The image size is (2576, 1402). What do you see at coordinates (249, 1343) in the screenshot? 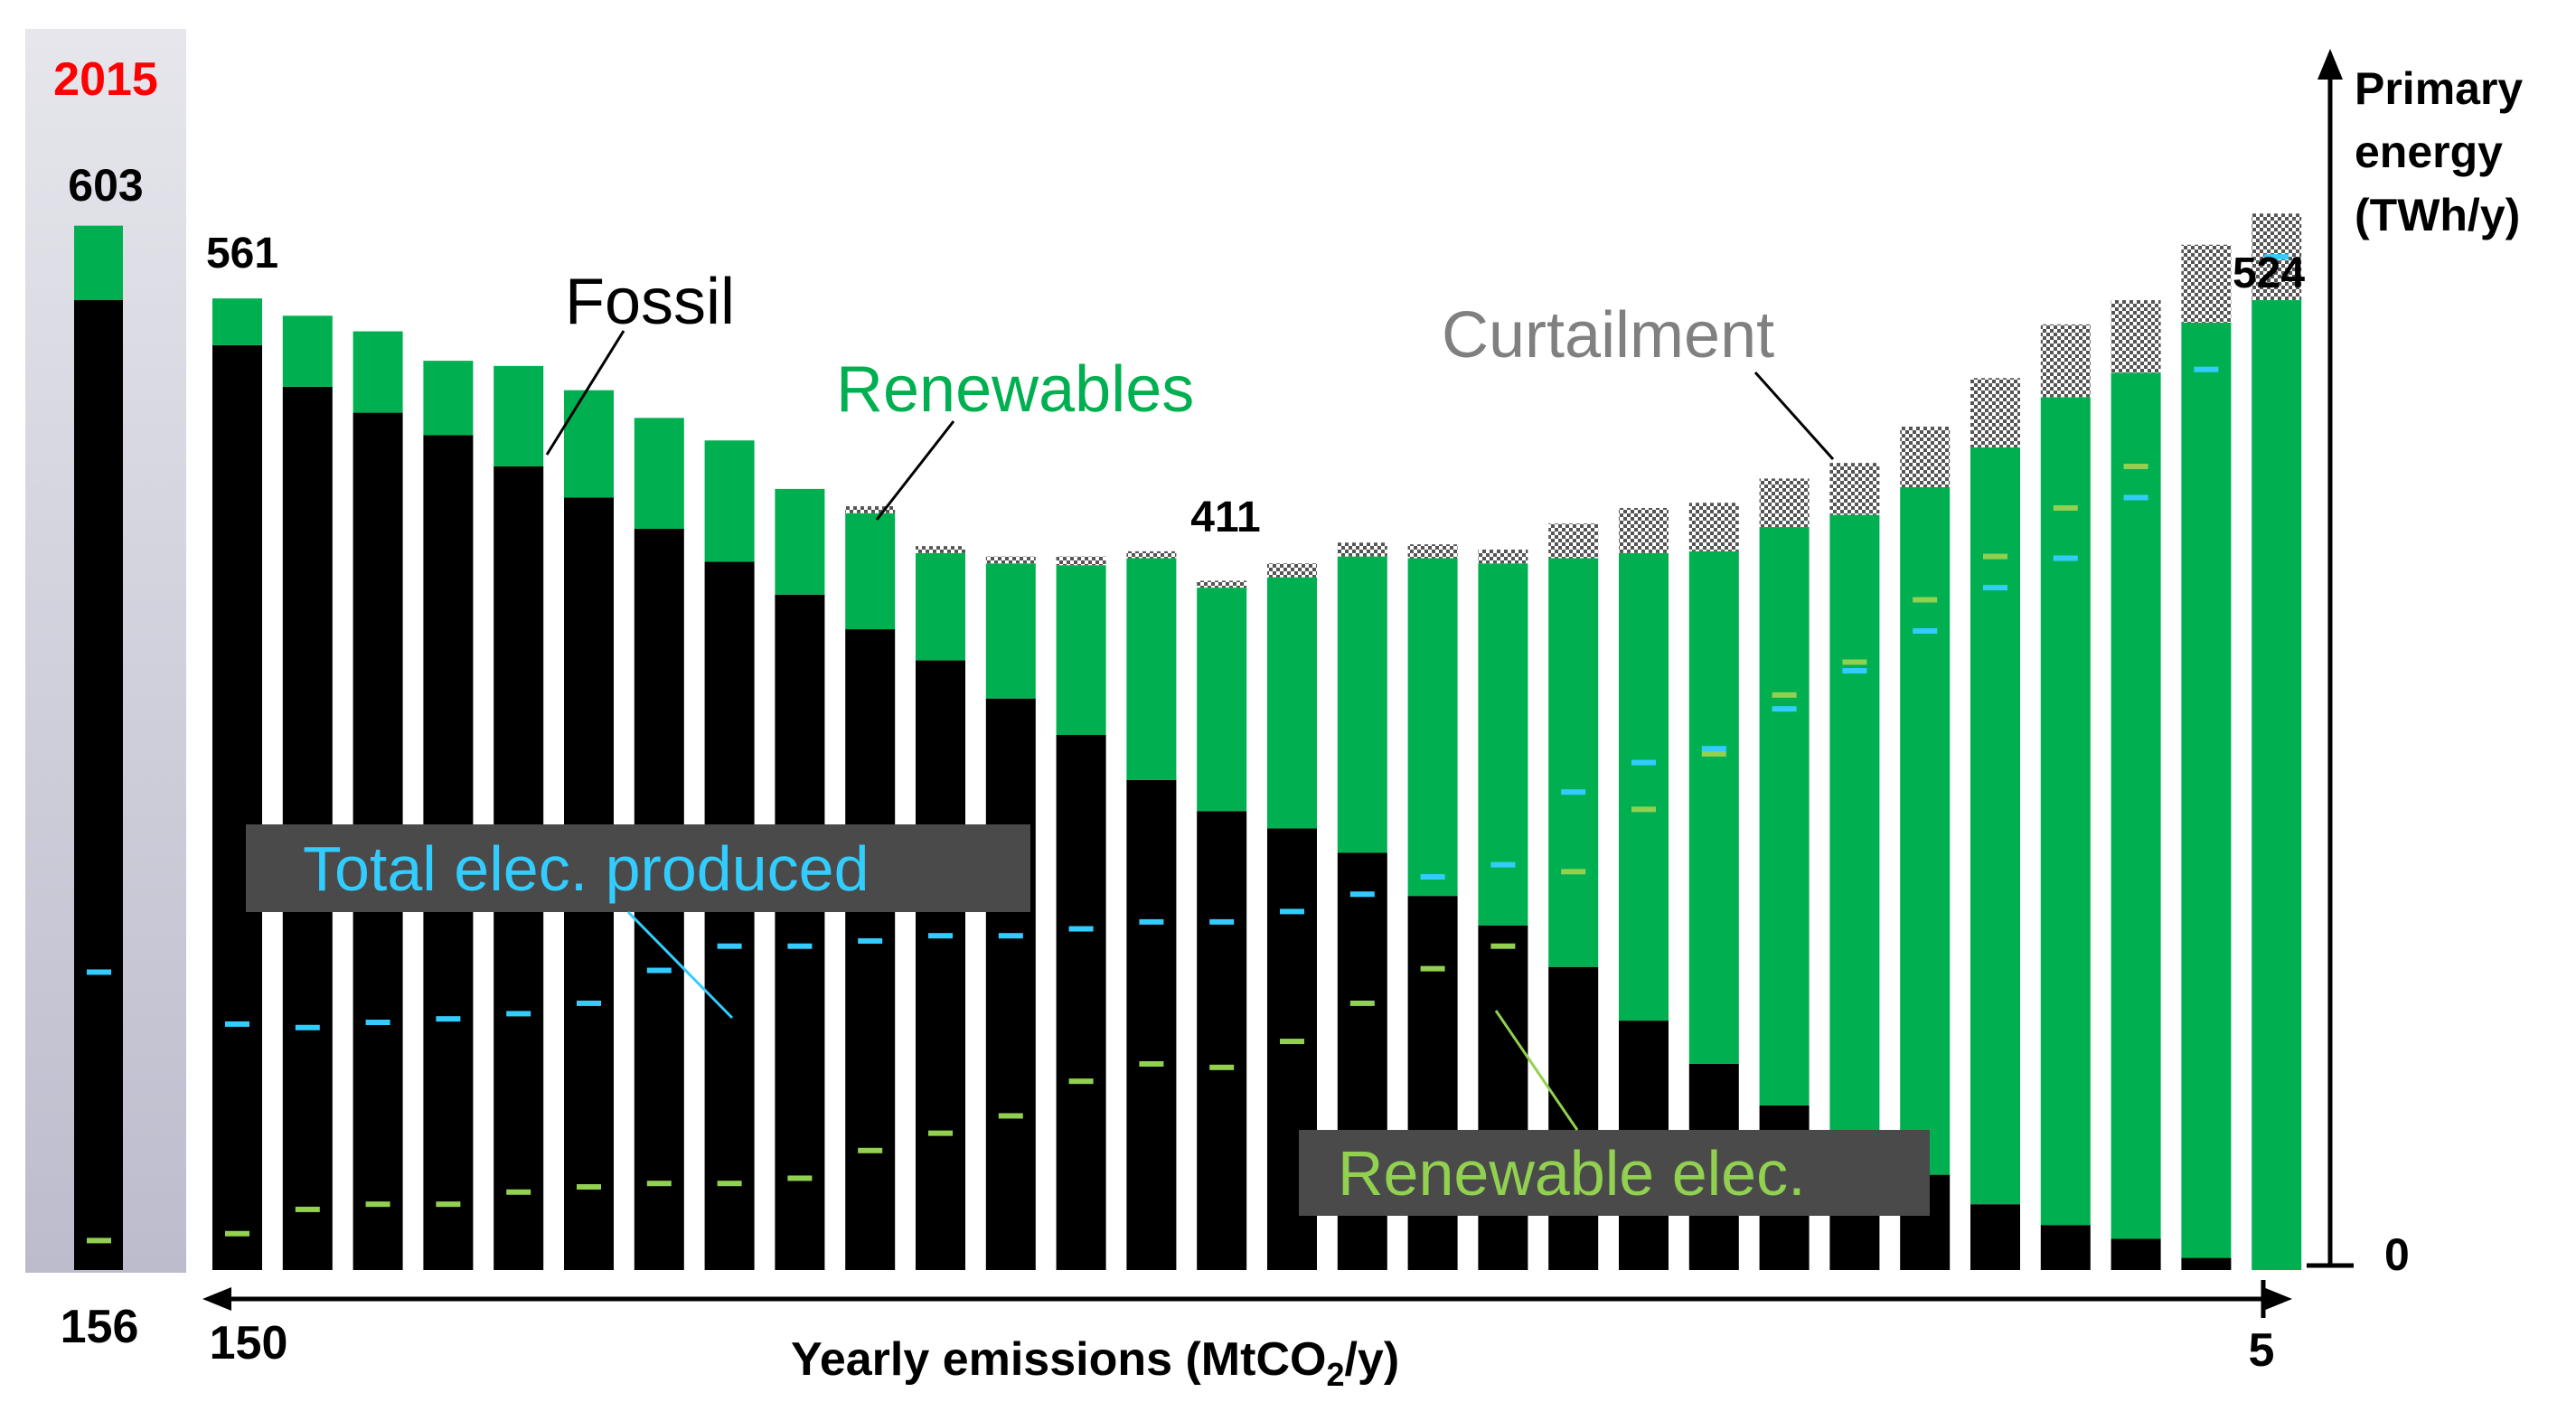
I see `x-axis-start-label: 150` at bounding box center [249, 1343].